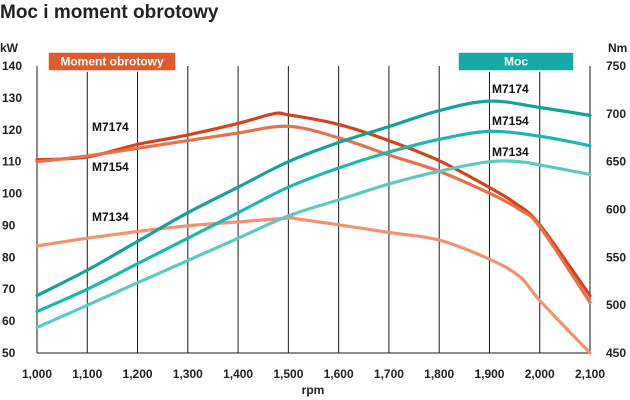 This screenshot has width=630, height=400. Describe the element at coordinates (540, 374) in the screenshot. I see `x-tick-label-10: 2,000` at that location.